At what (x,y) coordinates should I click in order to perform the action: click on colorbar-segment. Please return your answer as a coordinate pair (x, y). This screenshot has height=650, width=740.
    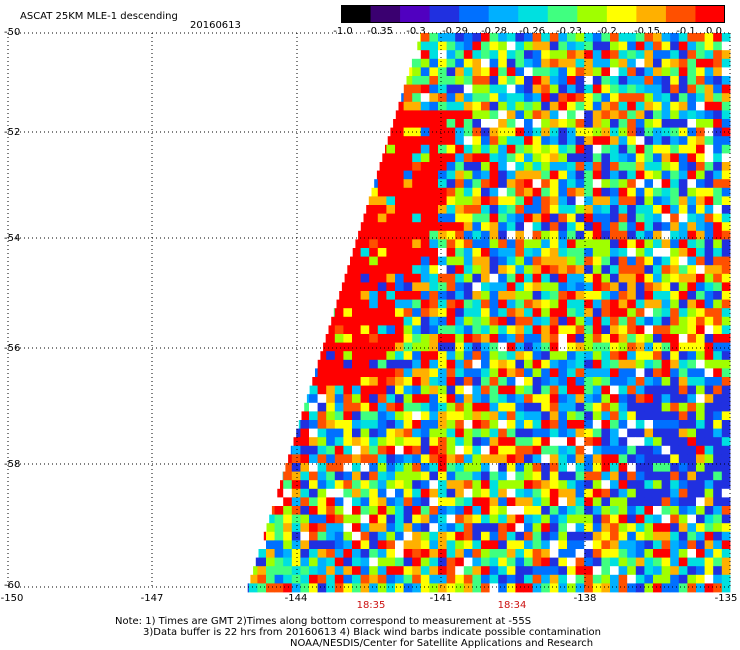
    Looking at the image, I should click on (533, 14).